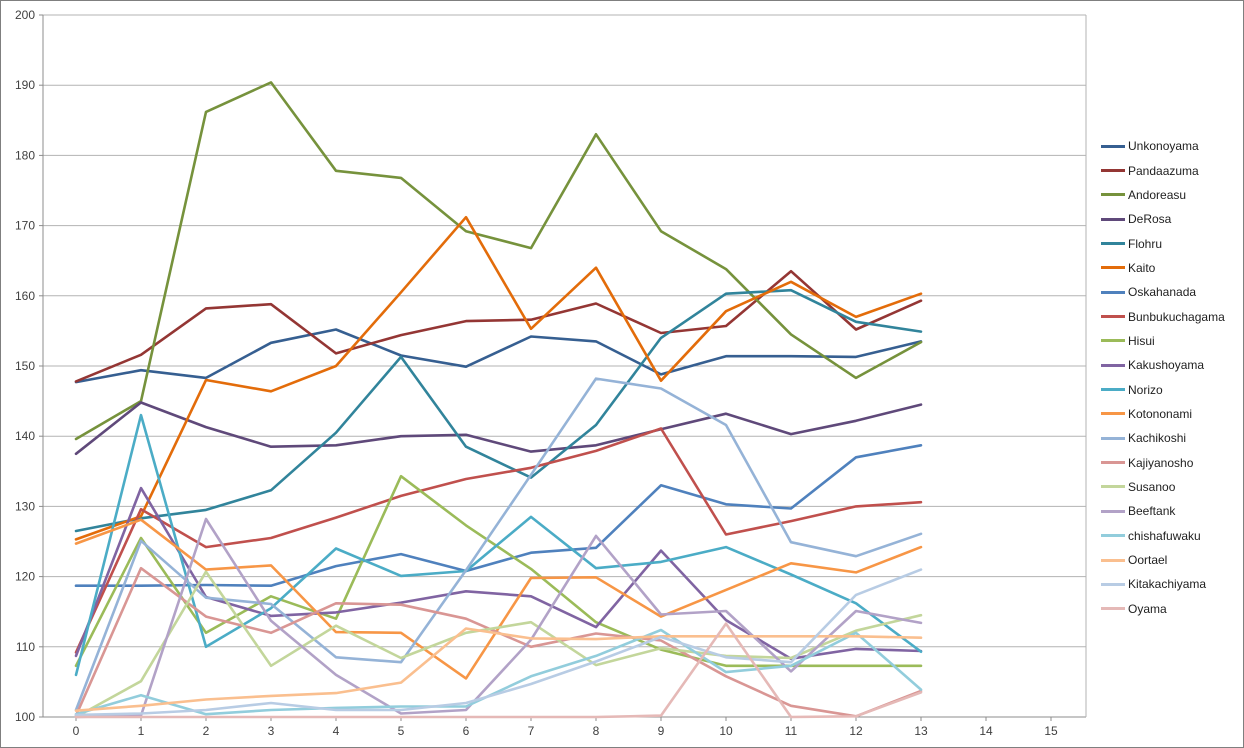 The width and height of the screenshot is (1244, 748). Describe the element at coordinates (1142, 267) in the screenshot. I see `legend-label: Kaito` at that location.